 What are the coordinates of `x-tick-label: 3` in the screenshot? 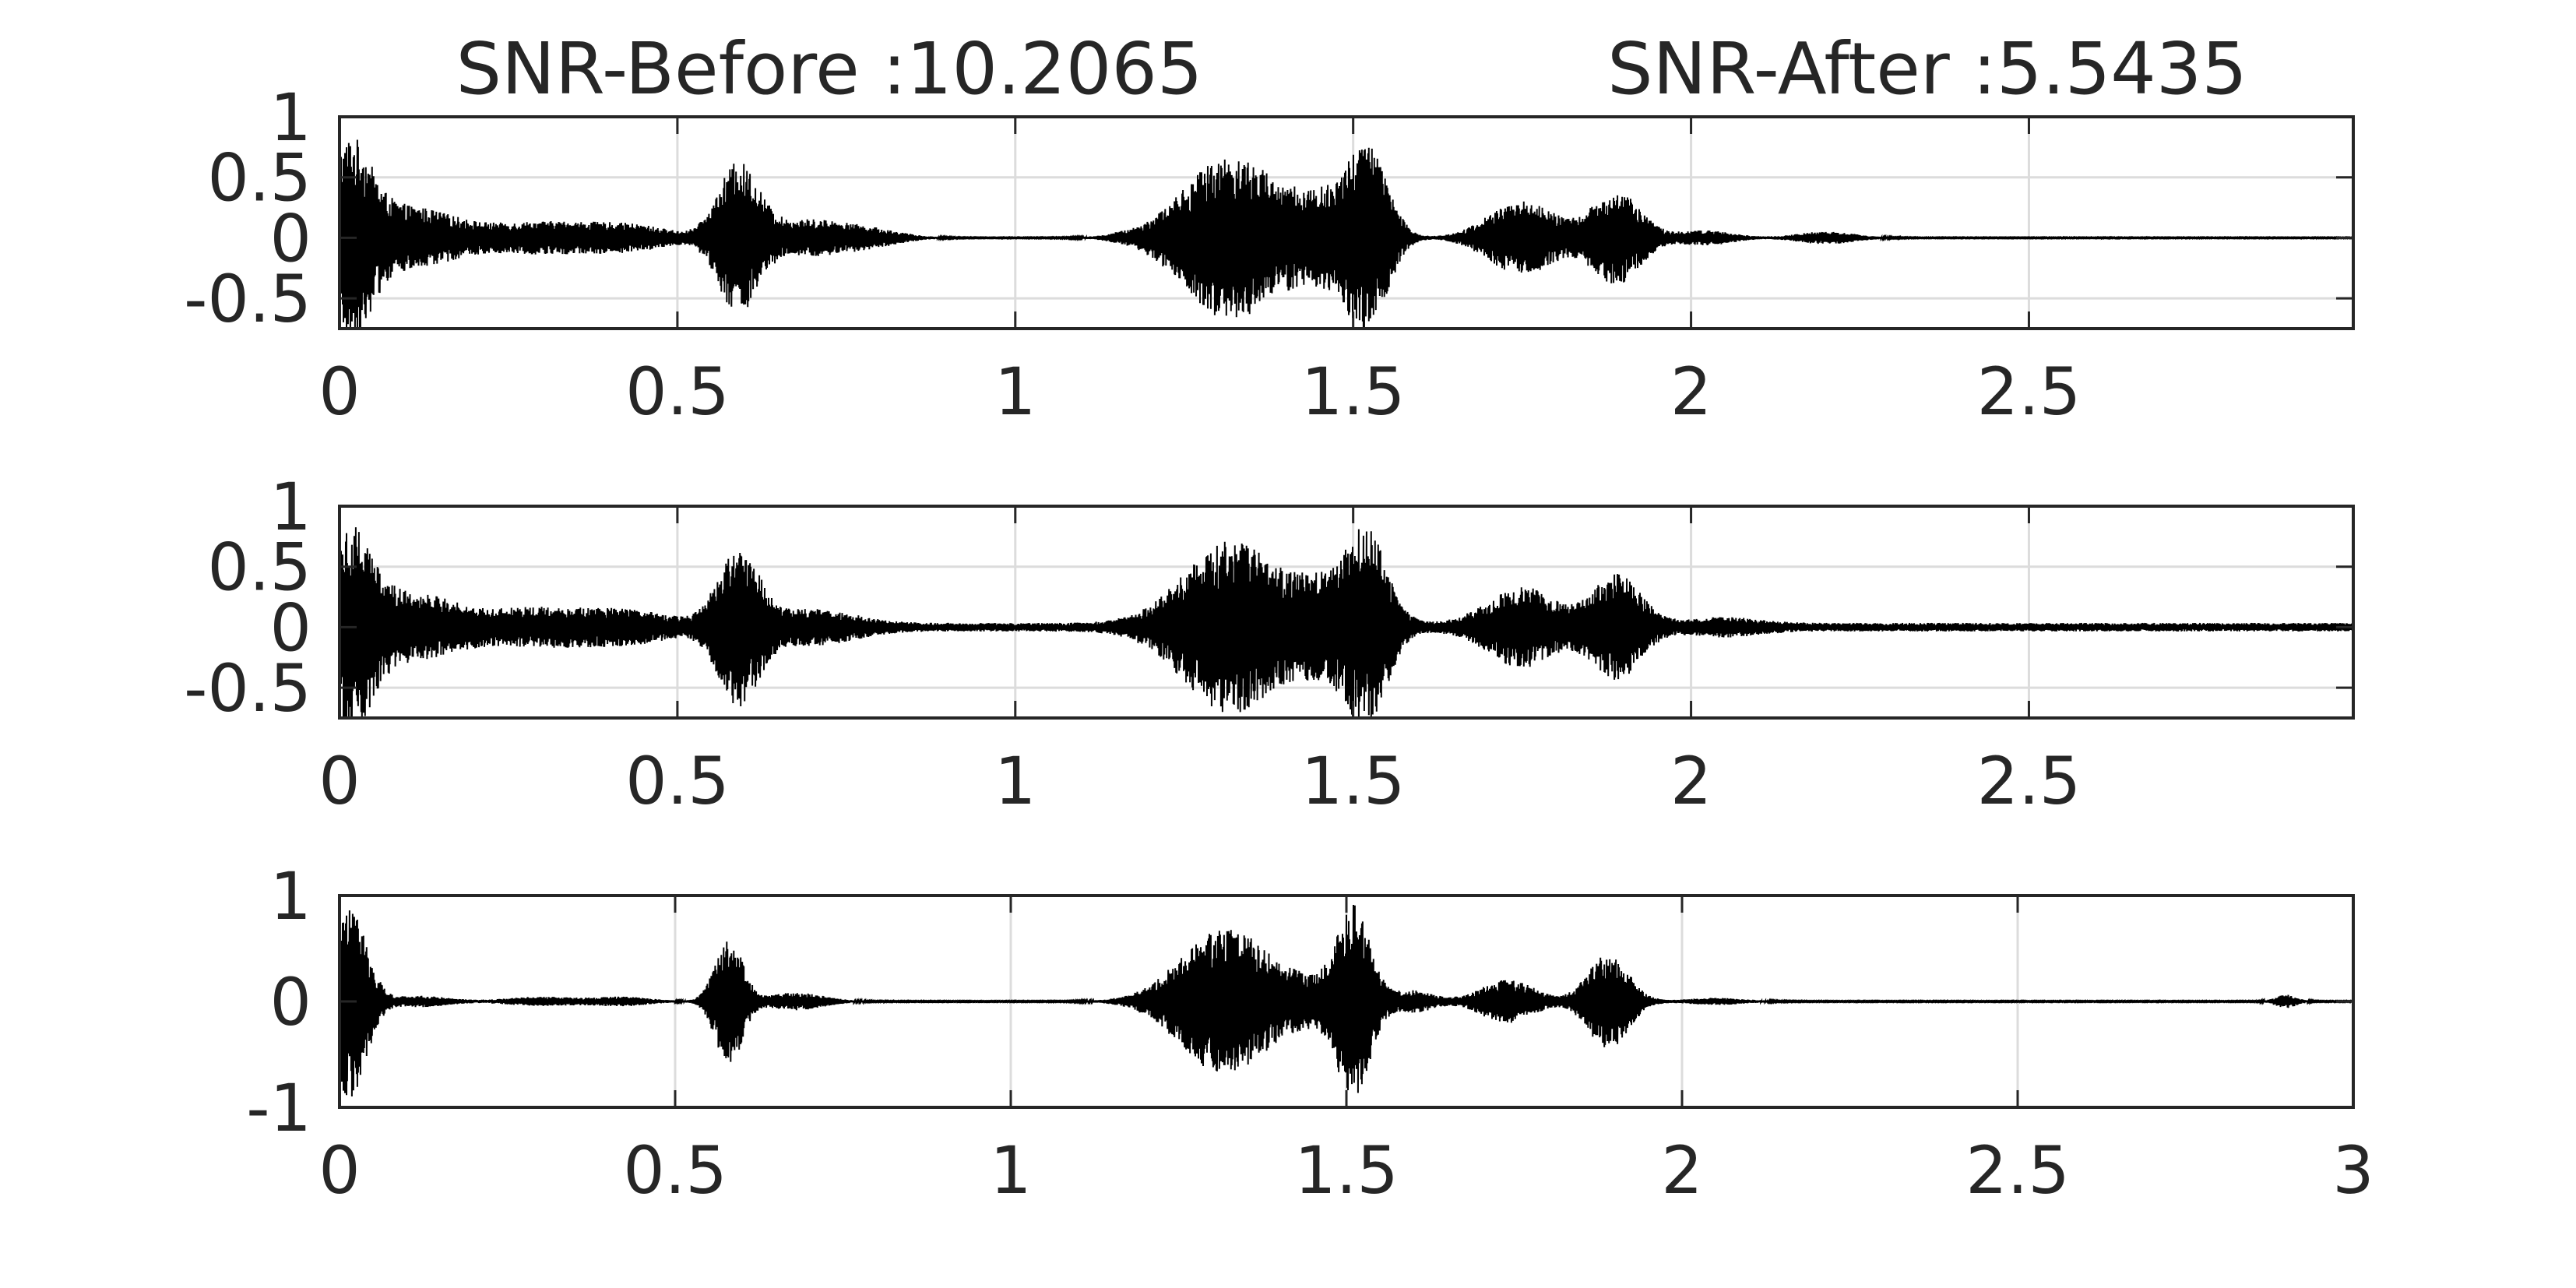 It's located at (2353, 1170).